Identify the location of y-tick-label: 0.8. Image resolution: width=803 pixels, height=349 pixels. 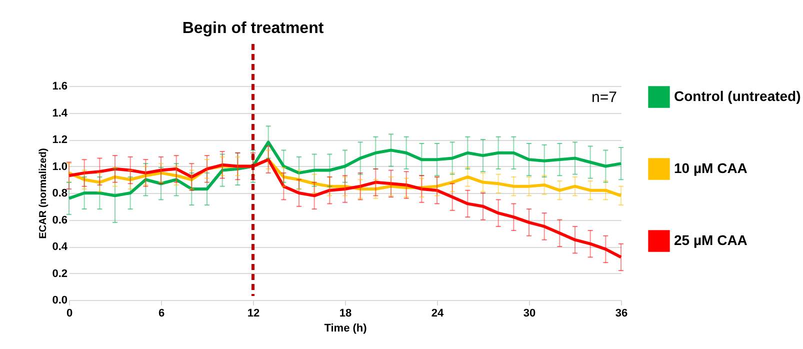
(60, 194).